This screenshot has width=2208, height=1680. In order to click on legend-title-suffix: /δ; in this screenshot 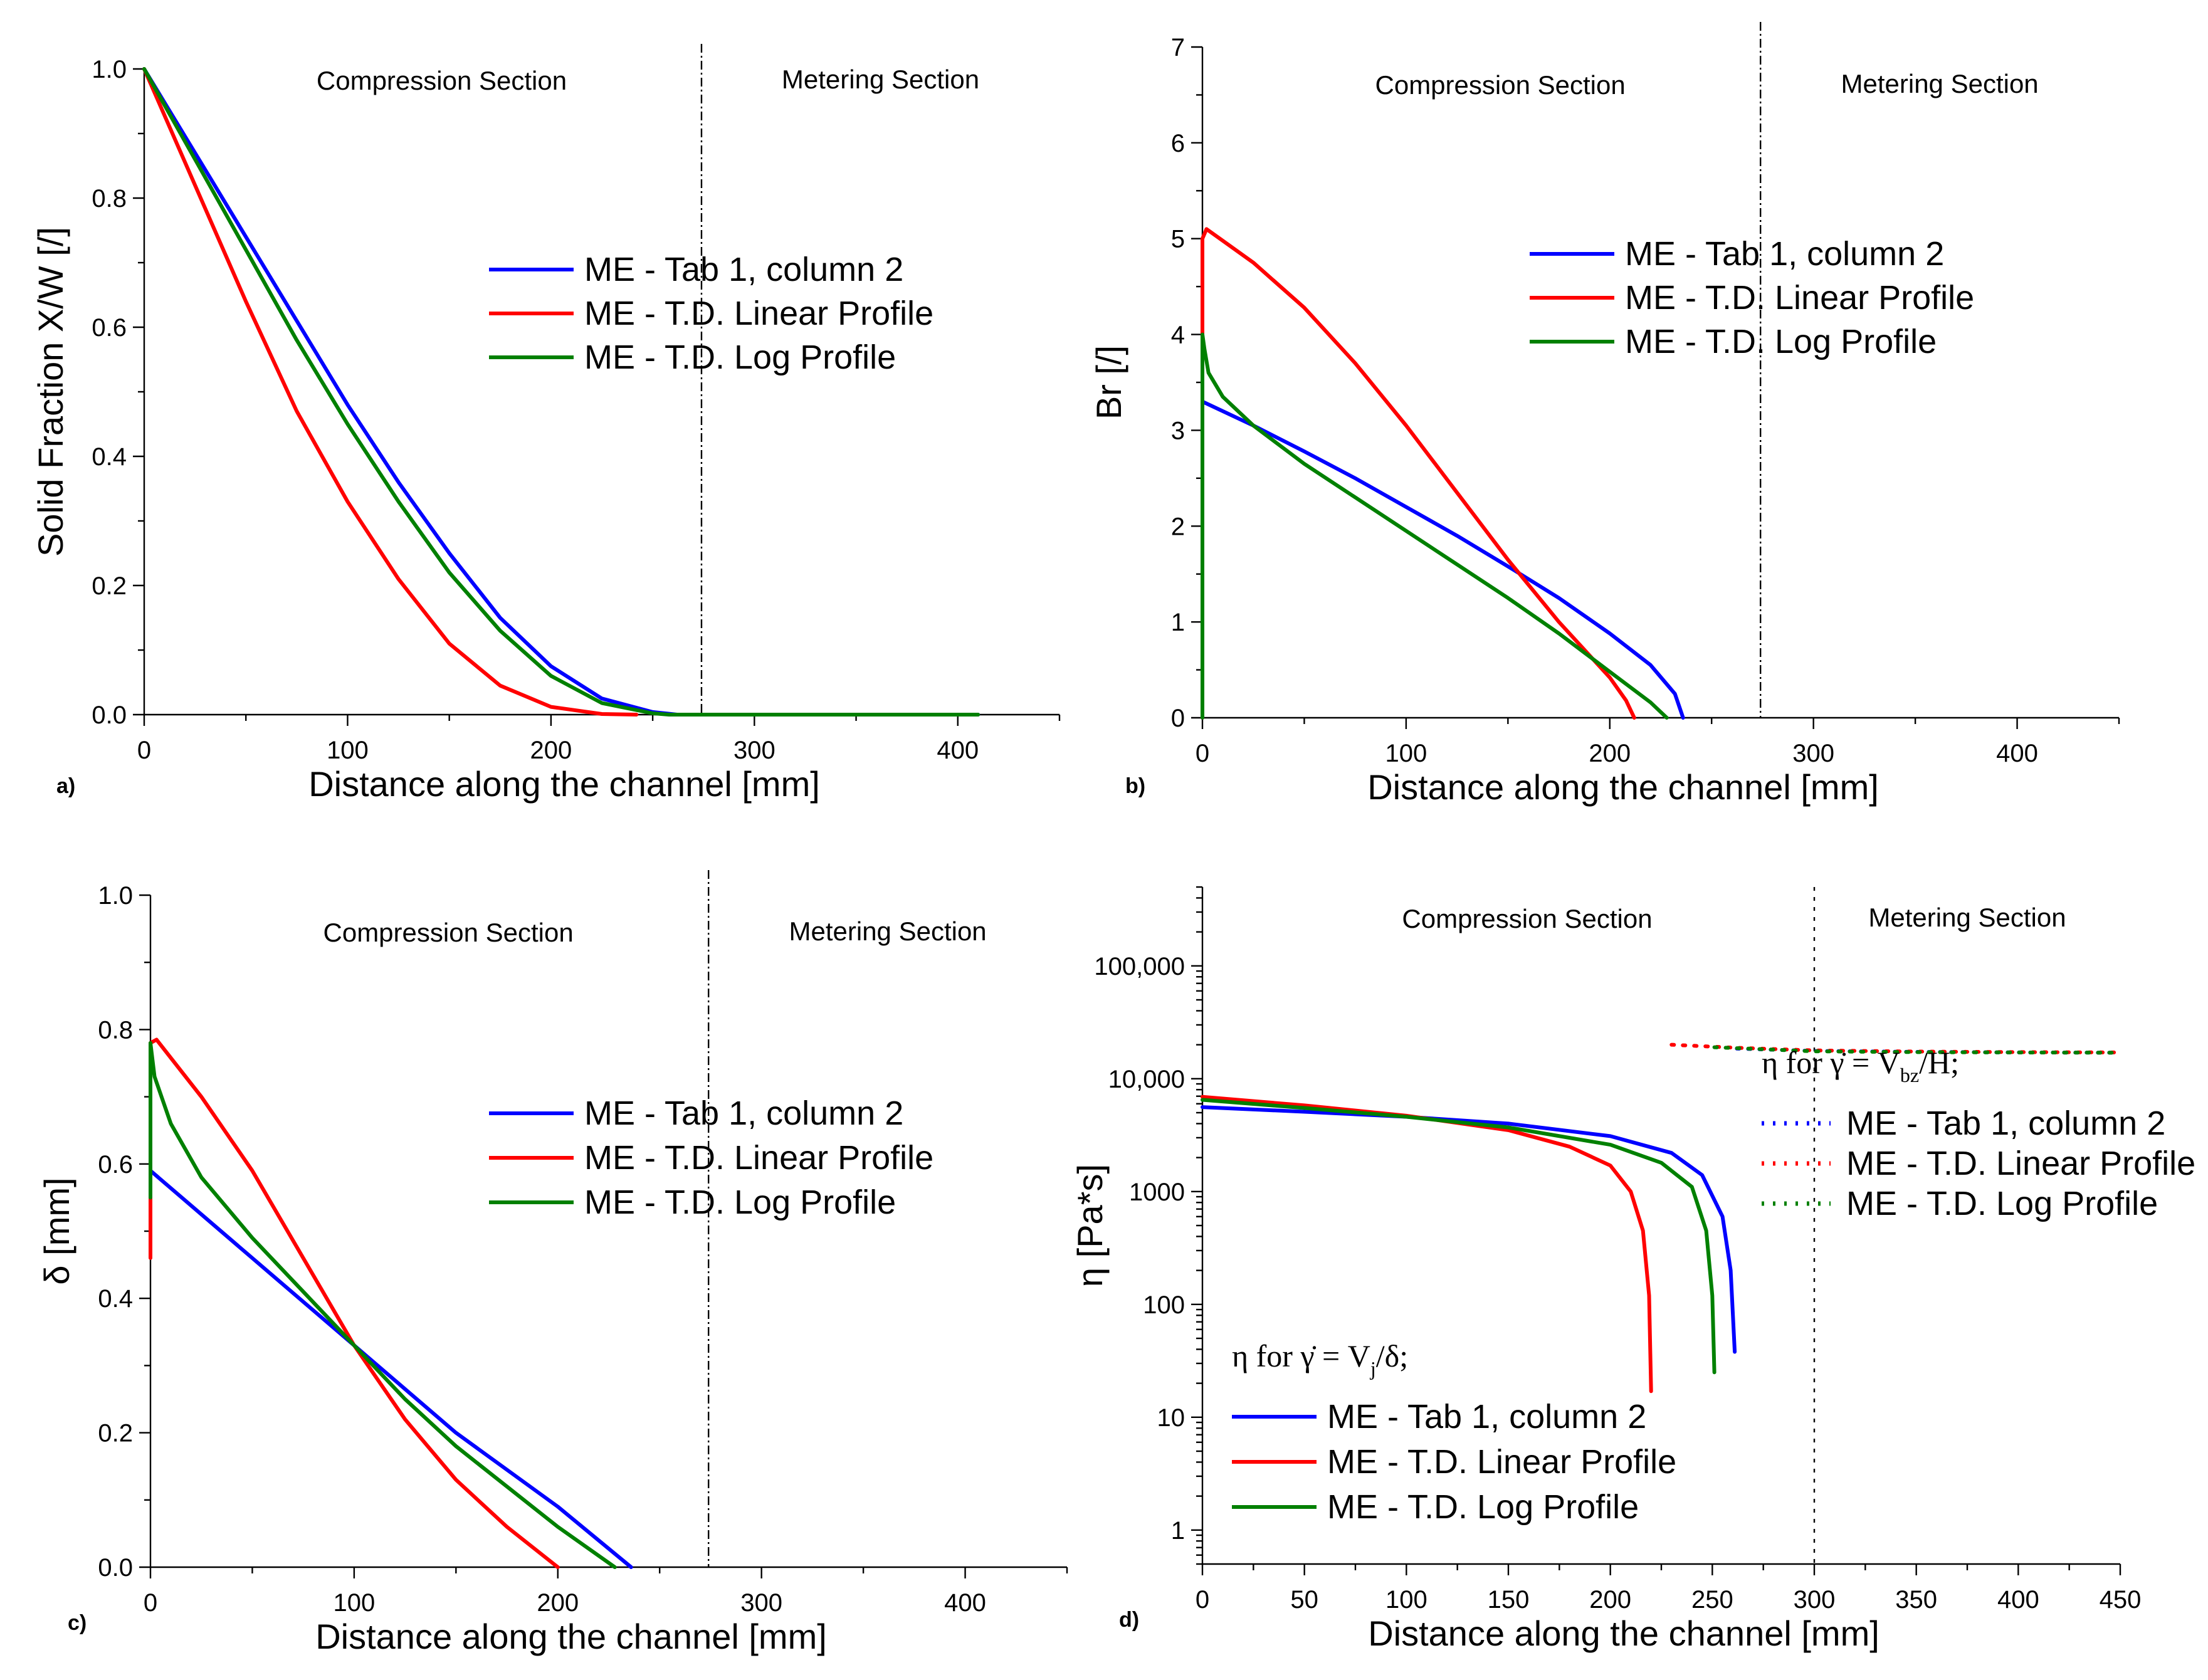, I will do `click(1392, 1355)`.